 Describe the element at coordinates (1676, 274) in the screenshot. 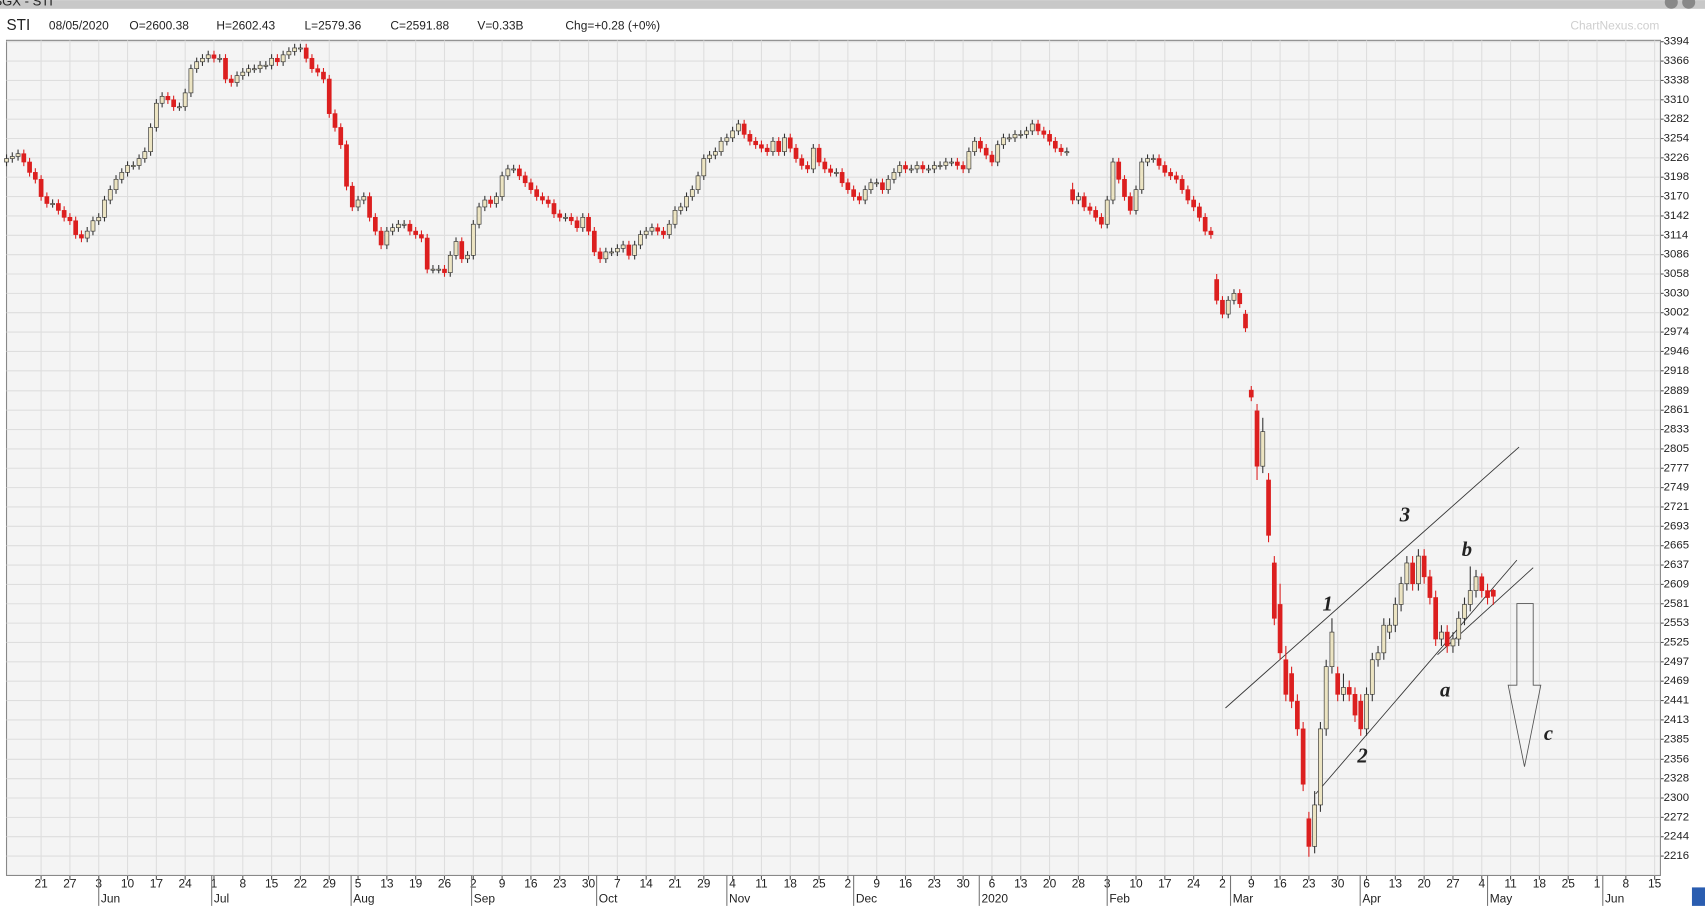

I see `y-tick-label: 3058` at that location.